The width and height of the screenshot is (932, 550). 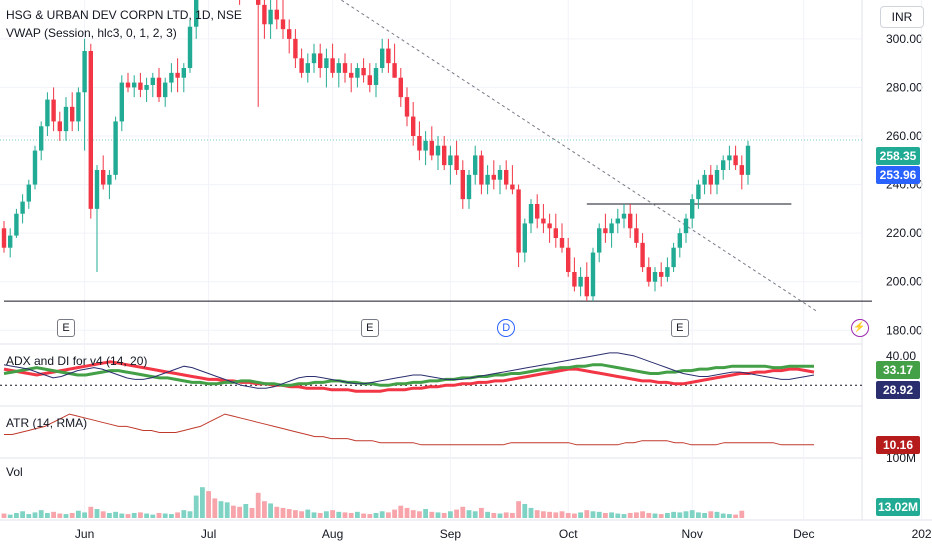 I want to click on atr-legend: ATR (14, RMA), so click(x=47, y=423).